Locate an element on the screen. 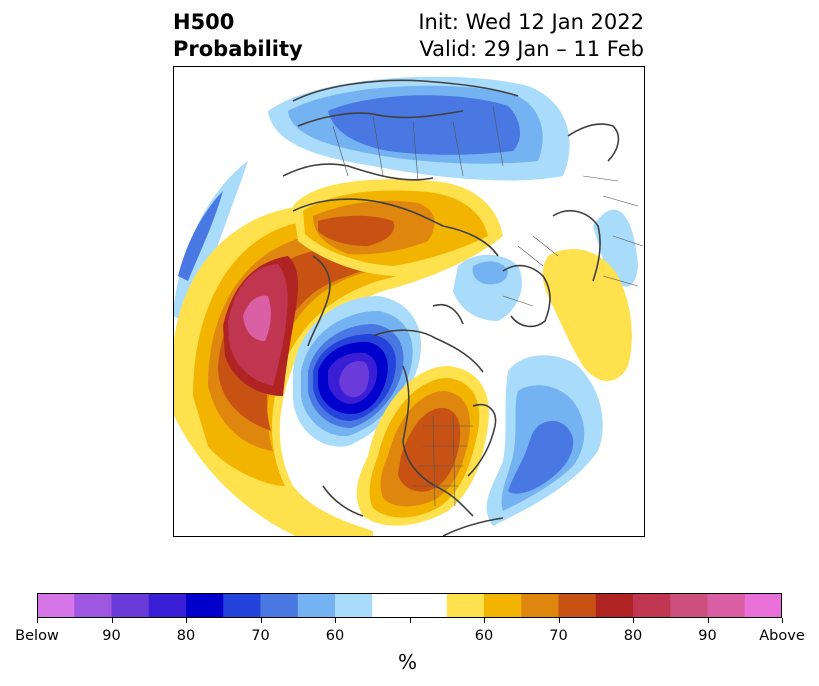 This screenshot has height=686, width=819. map-title: H500 Probability is located at coordinates (238, 36).